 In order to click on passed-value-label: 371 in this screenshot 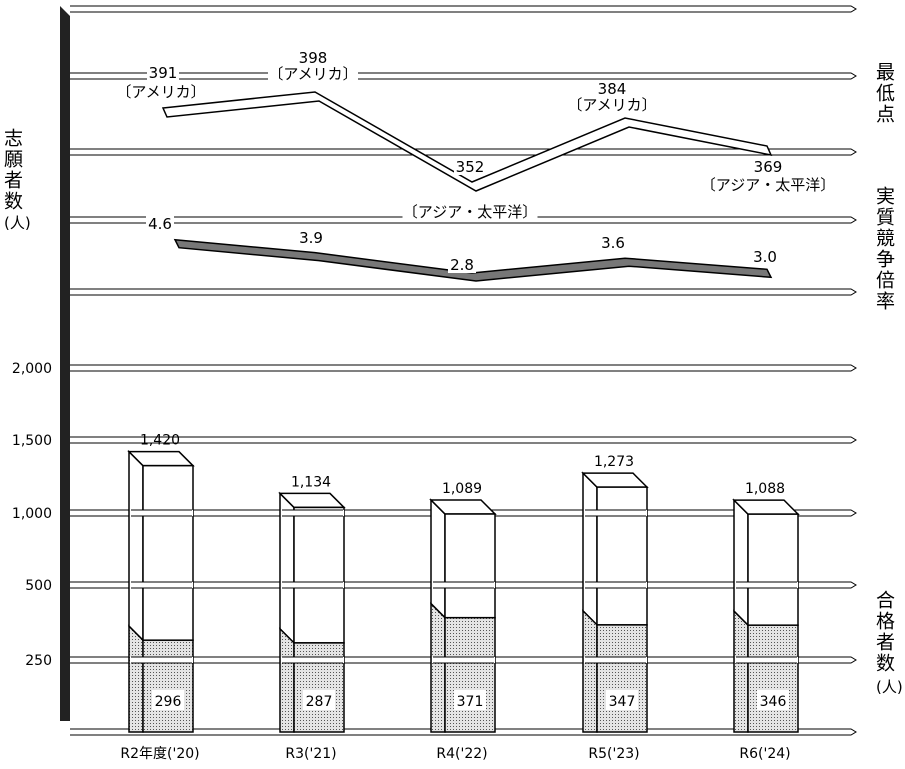, I will do `click(470, 702)`.